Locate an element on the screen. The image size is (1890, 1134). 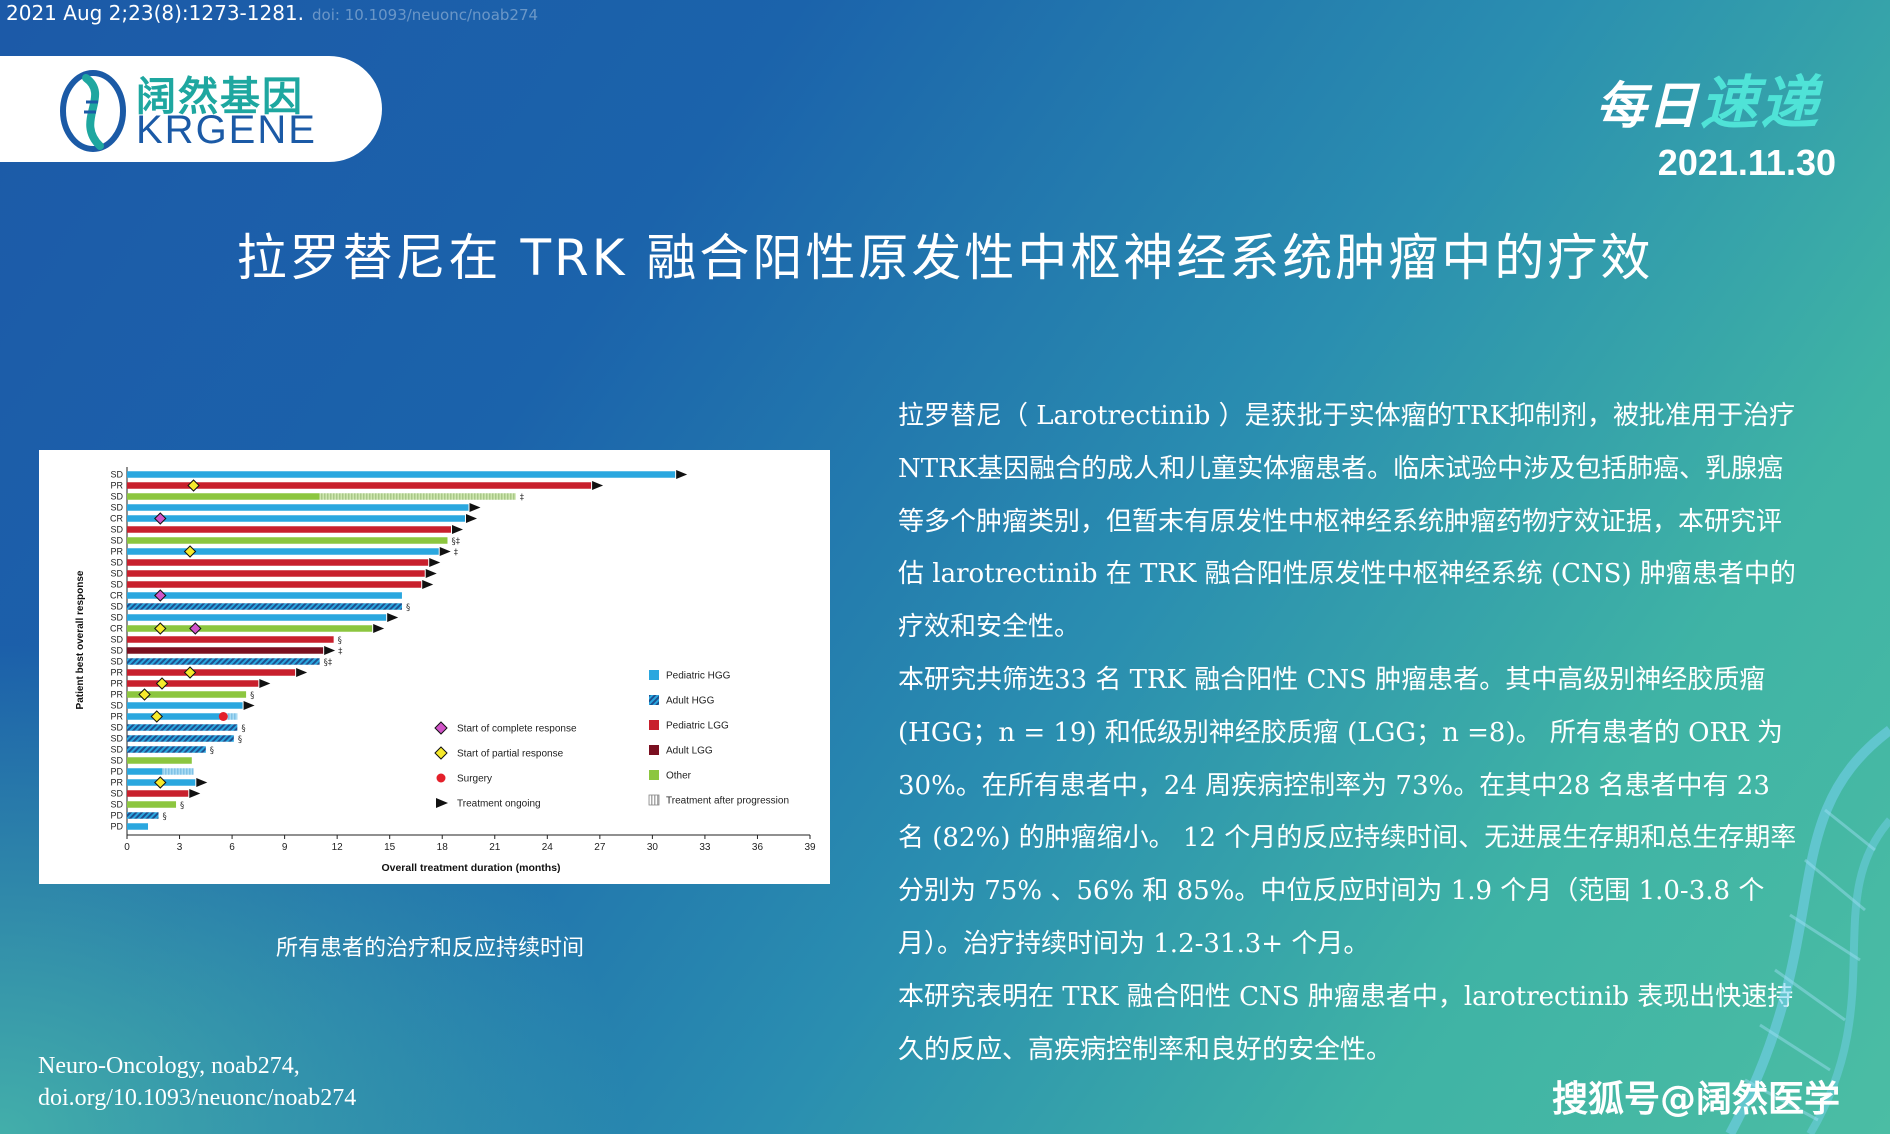
x-tick-label: 21 is located at coordinates (495, 847).